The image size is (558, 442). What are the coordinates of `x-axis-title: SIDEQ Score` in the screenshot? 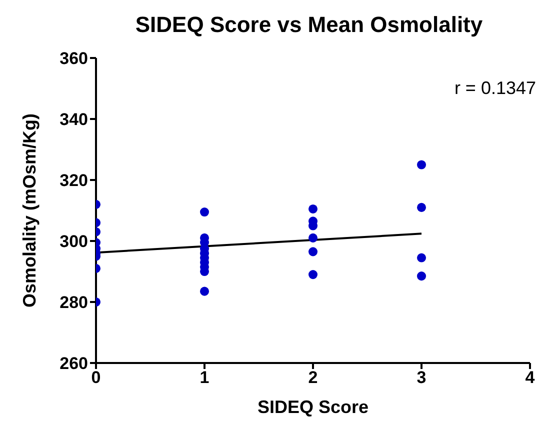 It's located at (313, 407).